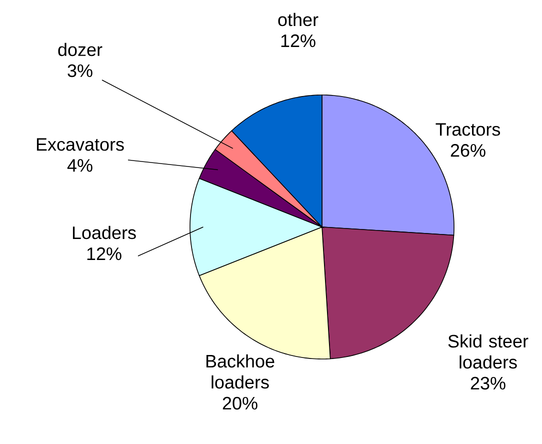  I want to click on slice-label: dozer, so click(80, 49).